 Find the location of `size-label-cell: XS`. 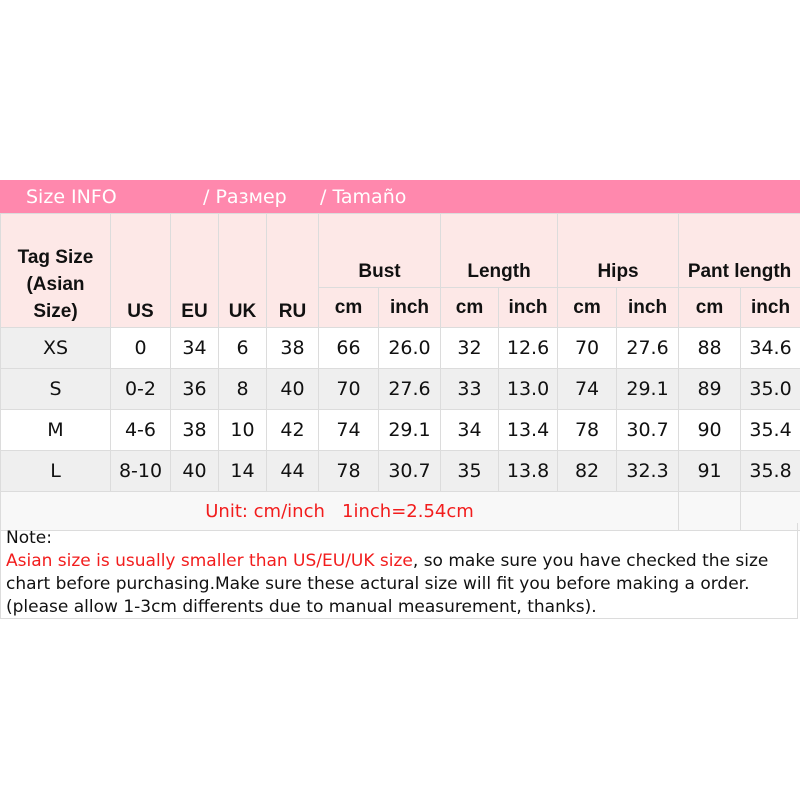

size-label-cell: XS is located at coordinates (55, 348).